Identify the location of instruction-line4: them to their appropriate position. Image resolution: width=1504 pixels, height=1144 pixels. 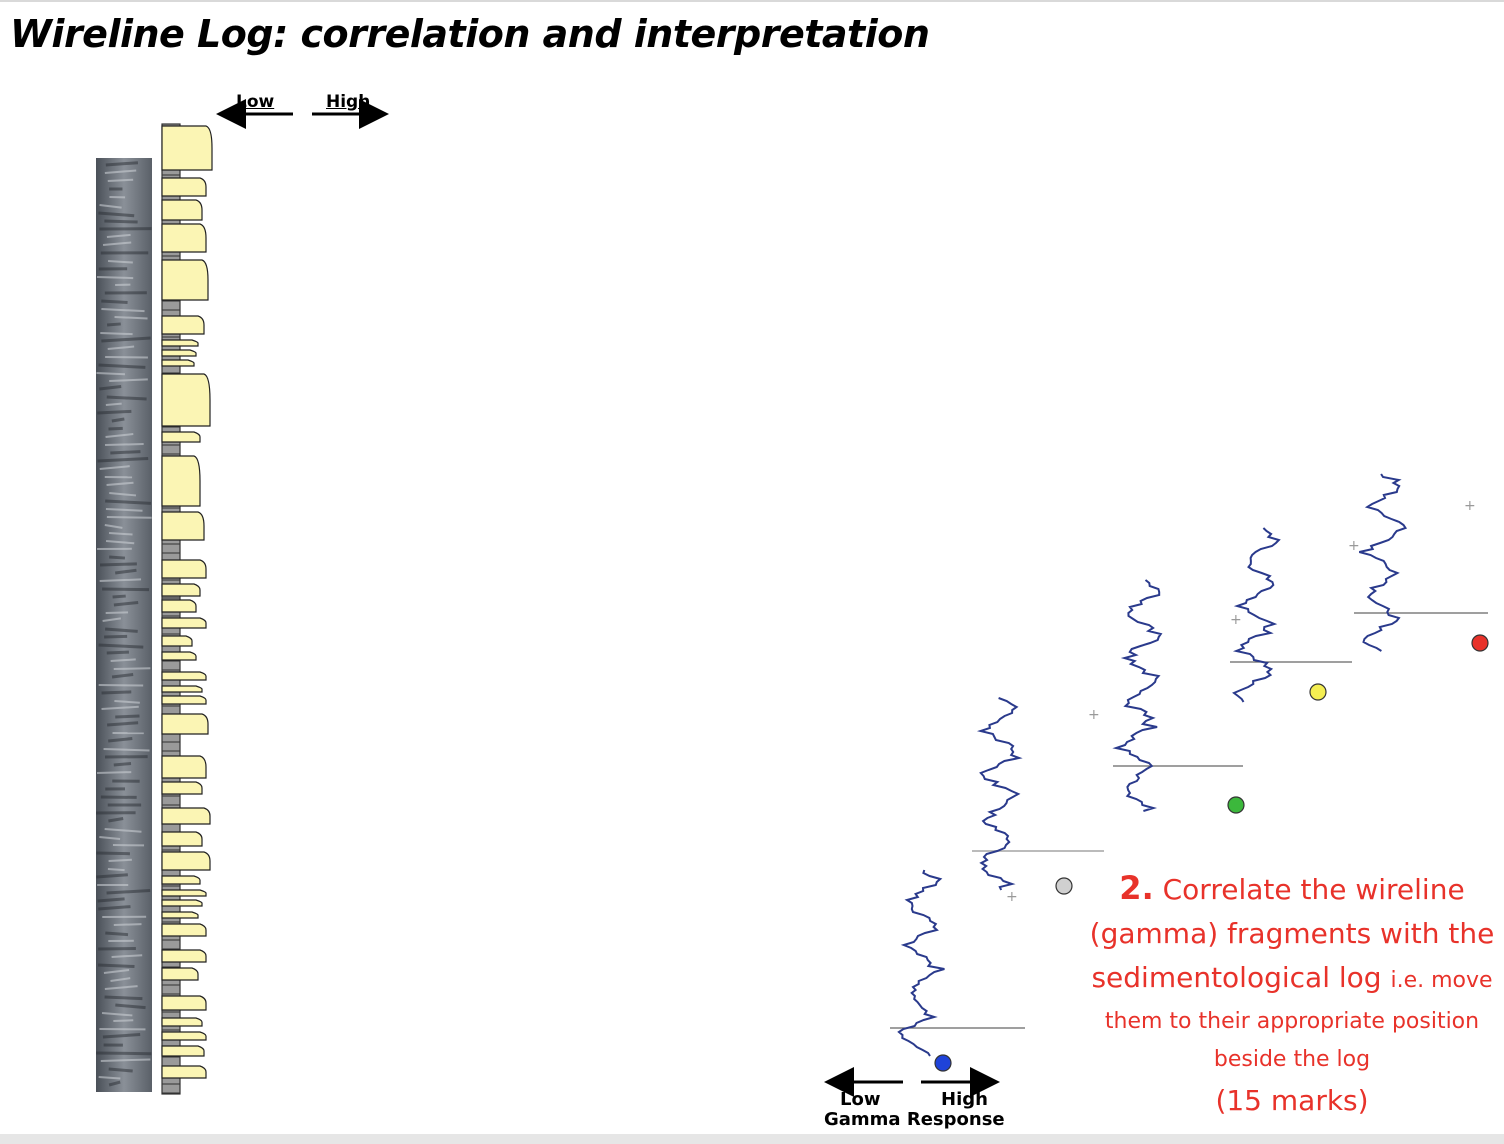
(1292, 1021).